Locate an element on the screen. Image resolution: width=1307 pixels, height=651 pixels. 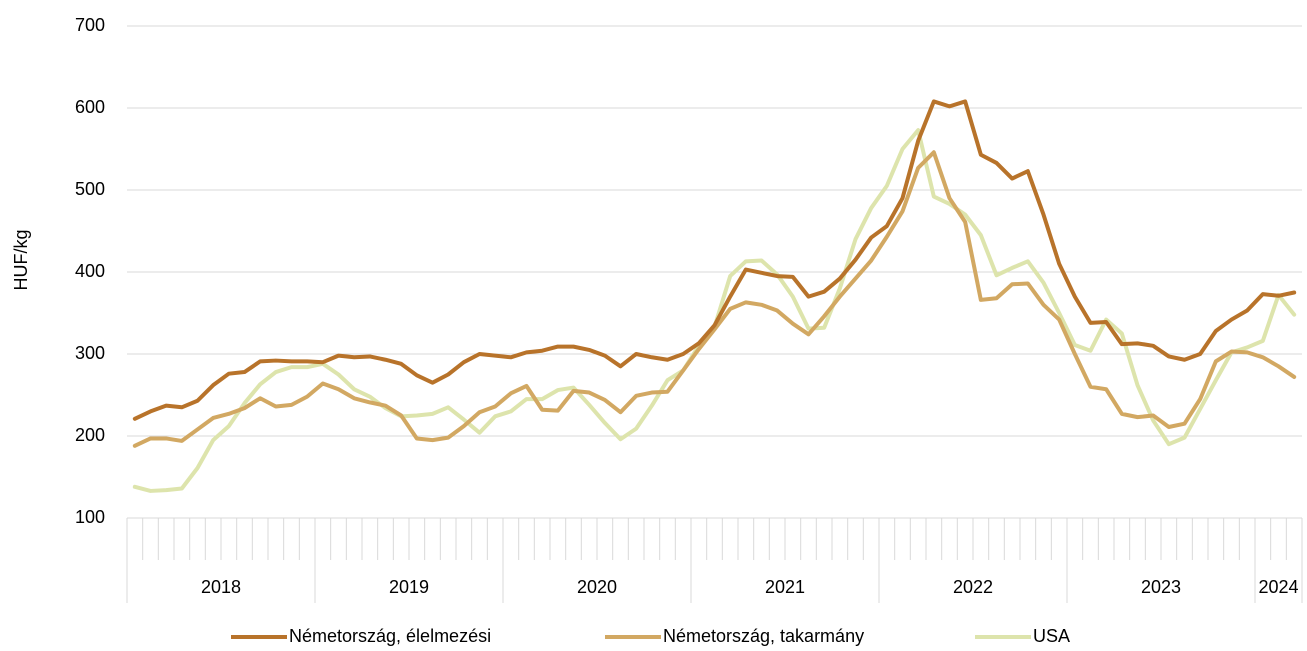
legend-label: Németország, élelmezési is located at coordinates (390, 636).